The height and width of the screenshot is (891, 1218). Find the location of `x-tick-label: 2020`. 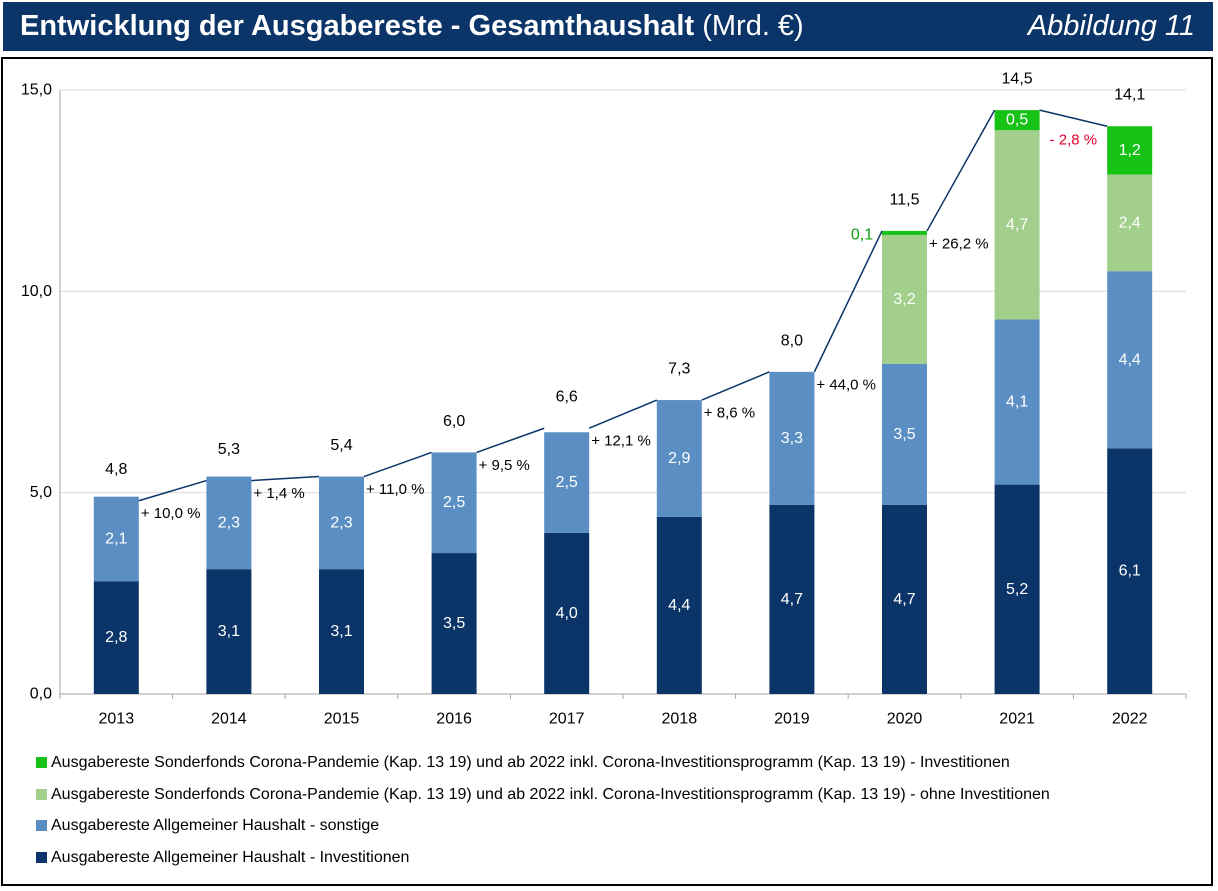

x-tick-label: 2020 is located at coordinates (905, 719).